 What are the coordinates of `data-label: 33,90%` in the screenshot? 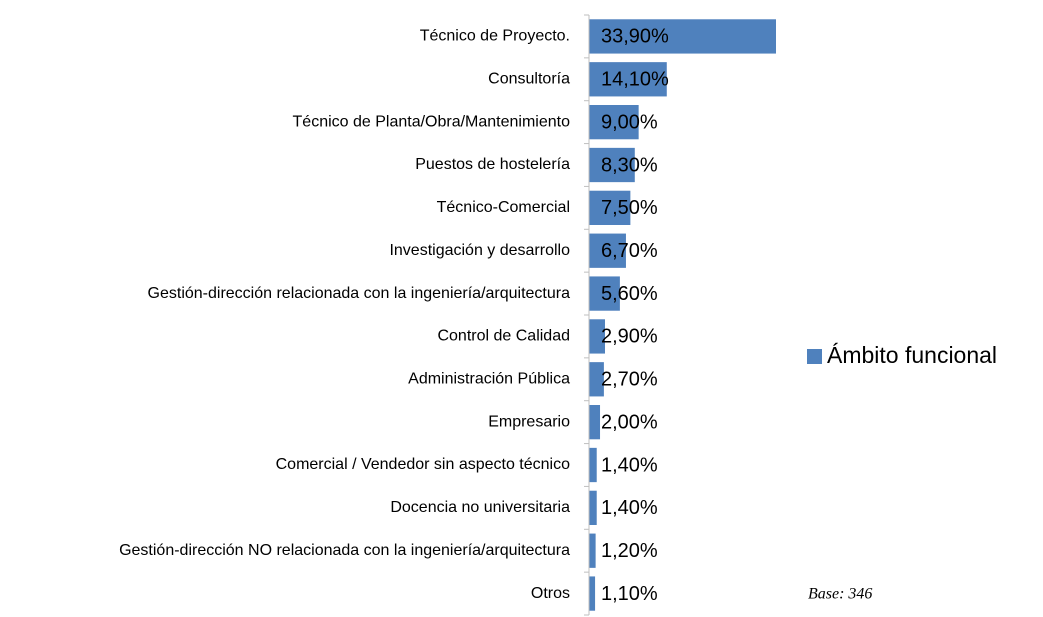 It's located at (635, 37).